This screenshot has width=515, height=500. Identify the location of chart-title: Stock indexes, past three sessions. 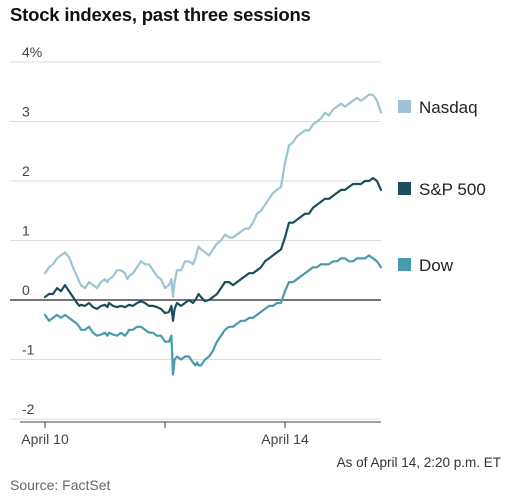
(160, 14).